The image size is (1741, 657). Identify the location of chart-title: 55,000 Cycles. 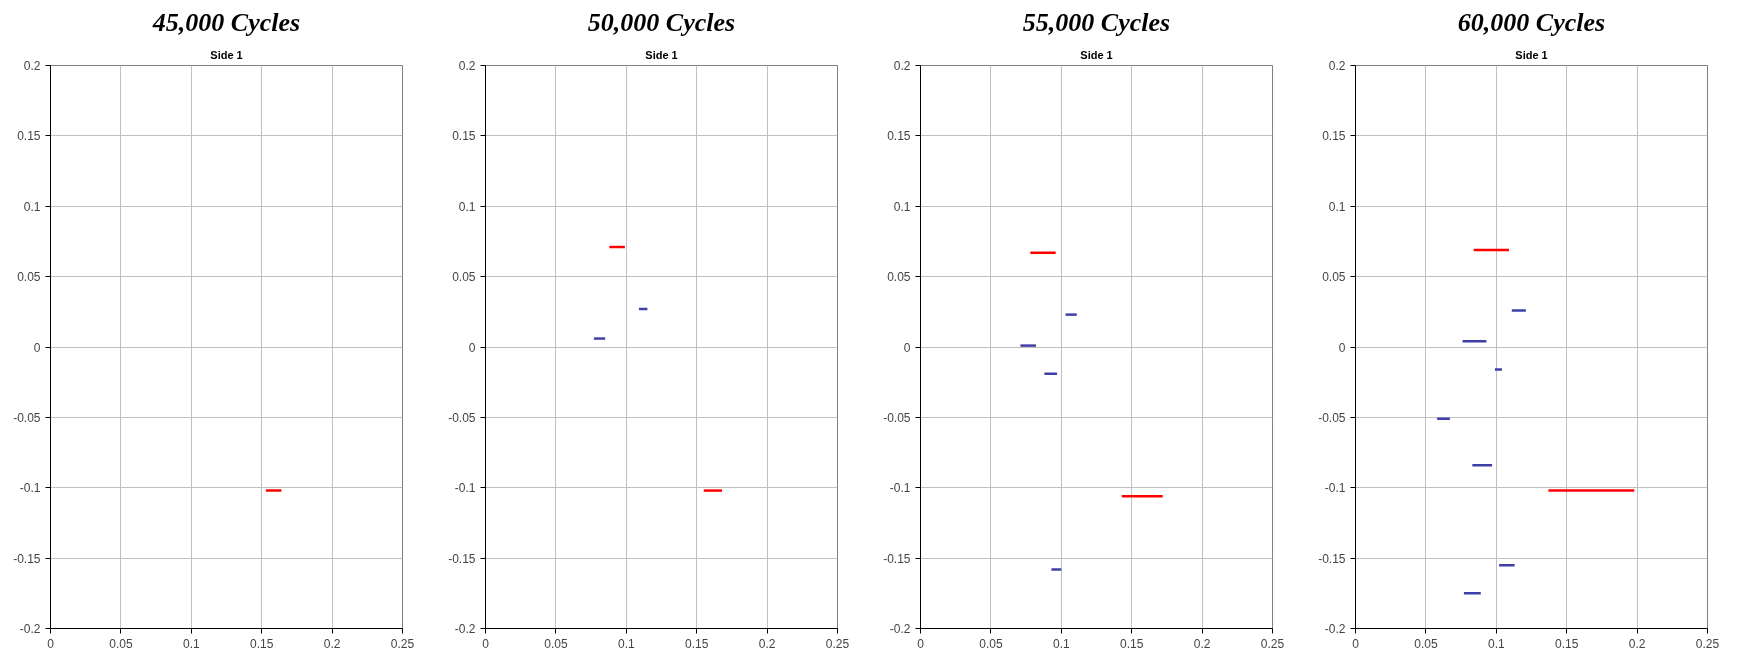
(1096, 22).